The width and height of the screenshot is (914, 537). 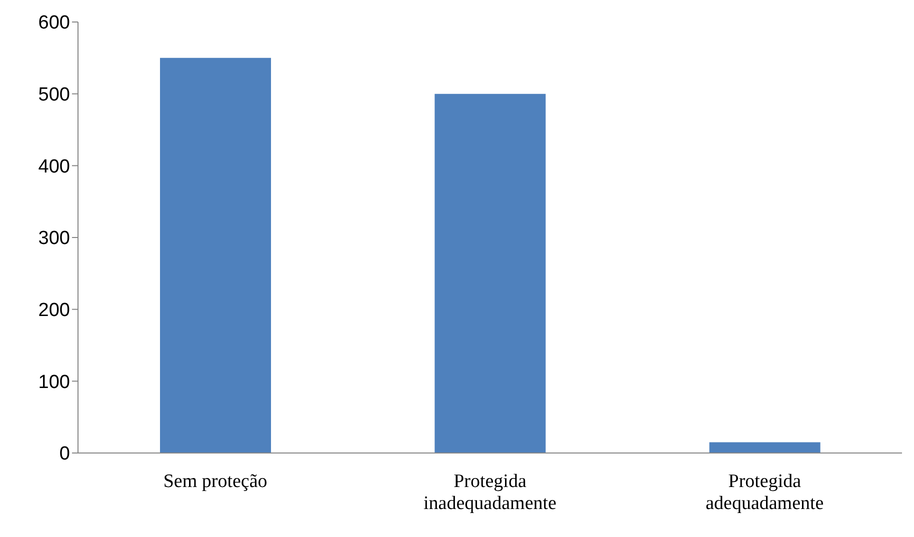 What do you see at coordinates (54, 23) in the screenshot?
I see `y-tick-label: 600` at bounding box center [54, 23].